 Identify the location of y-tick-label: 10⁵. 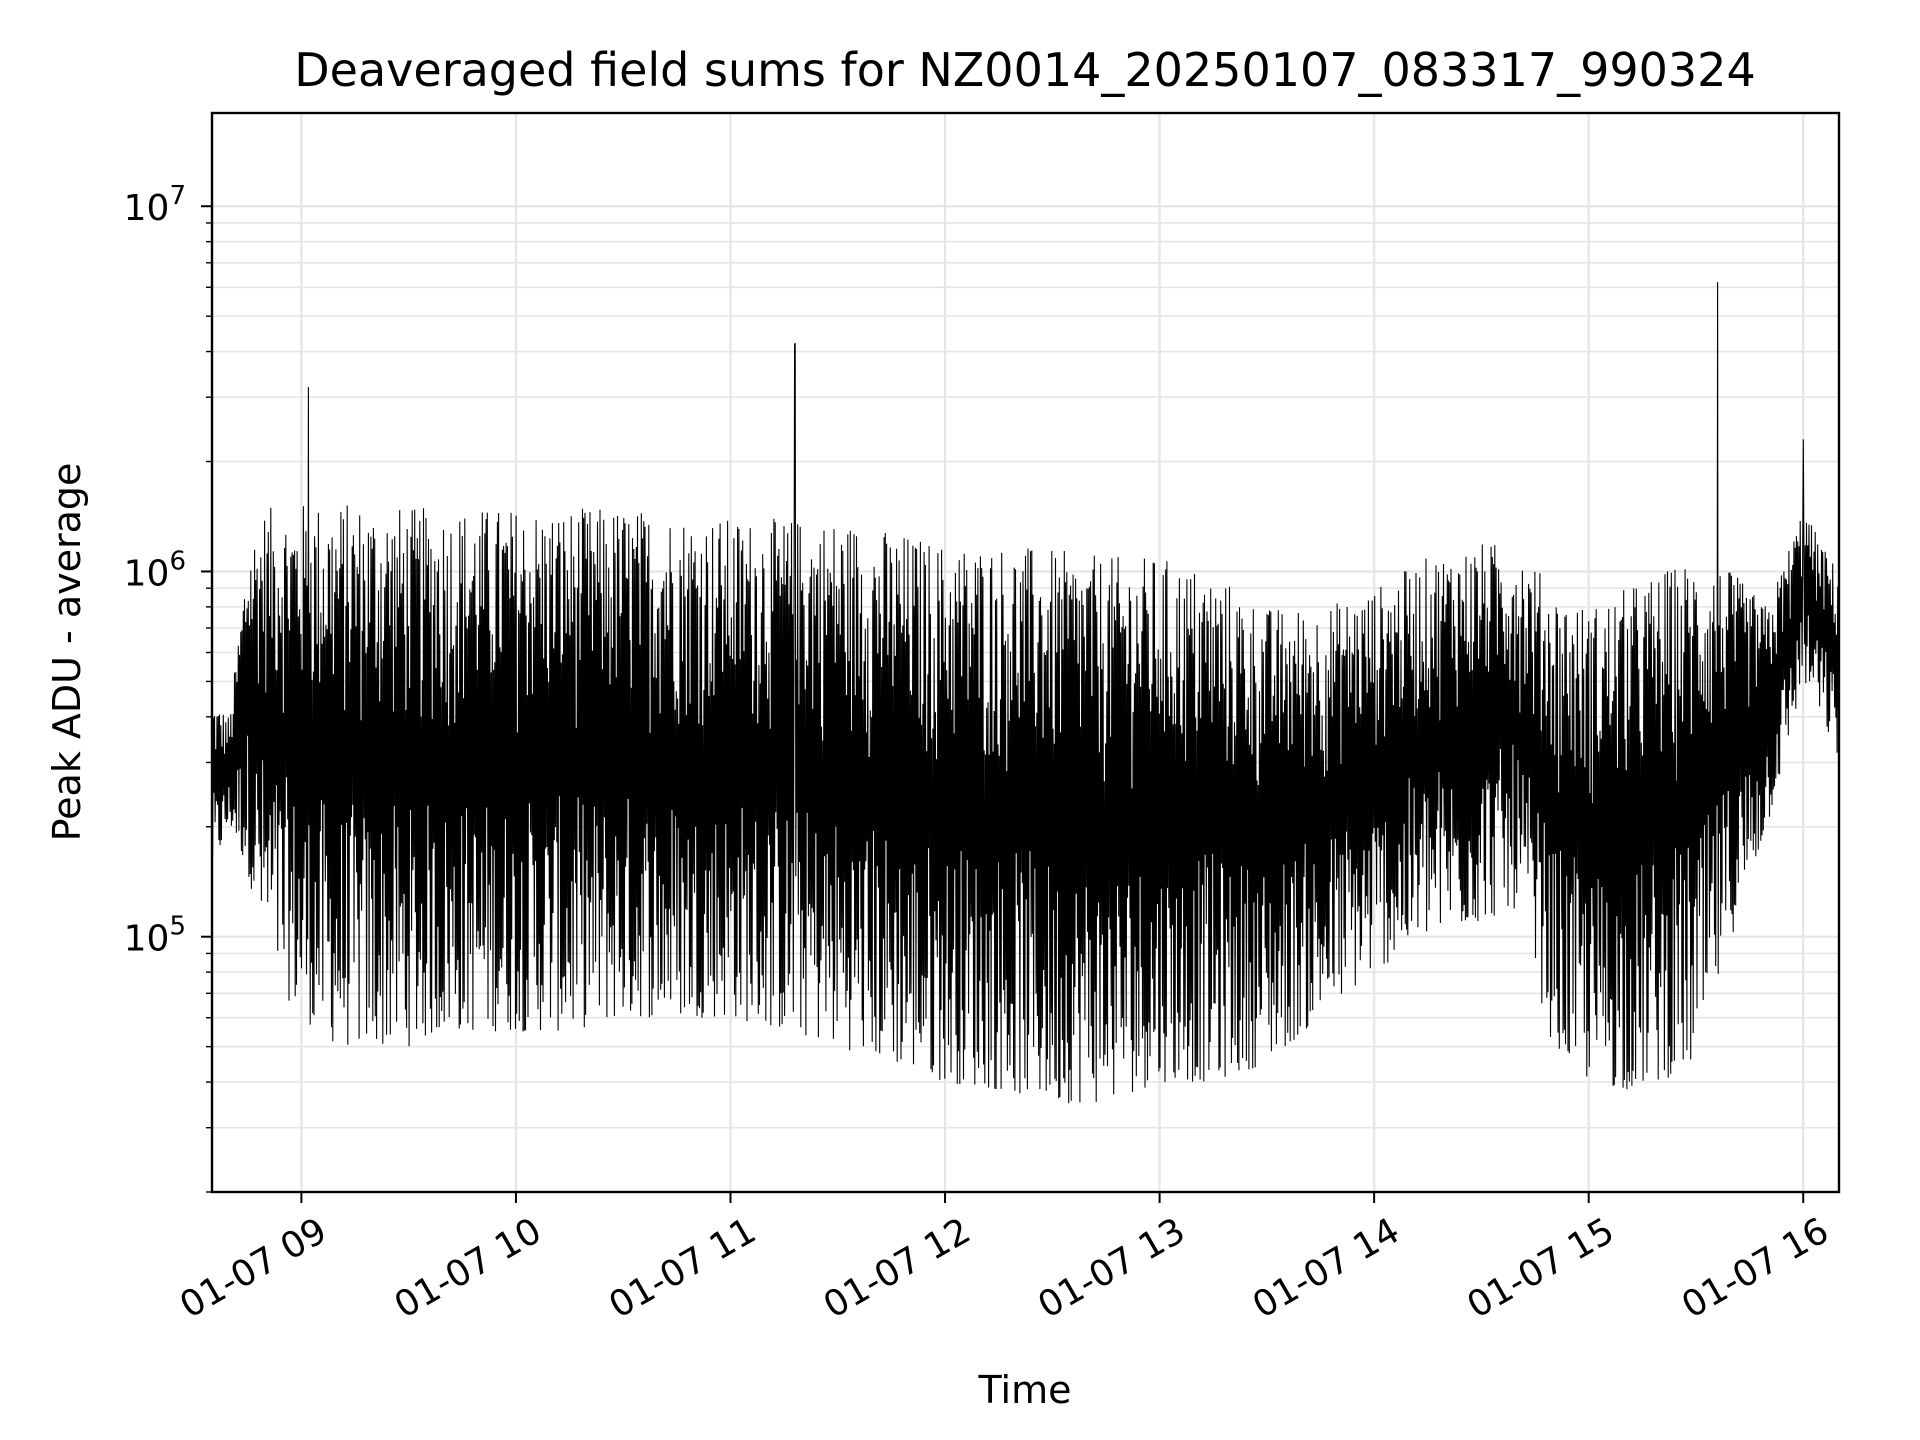
(155, 936).